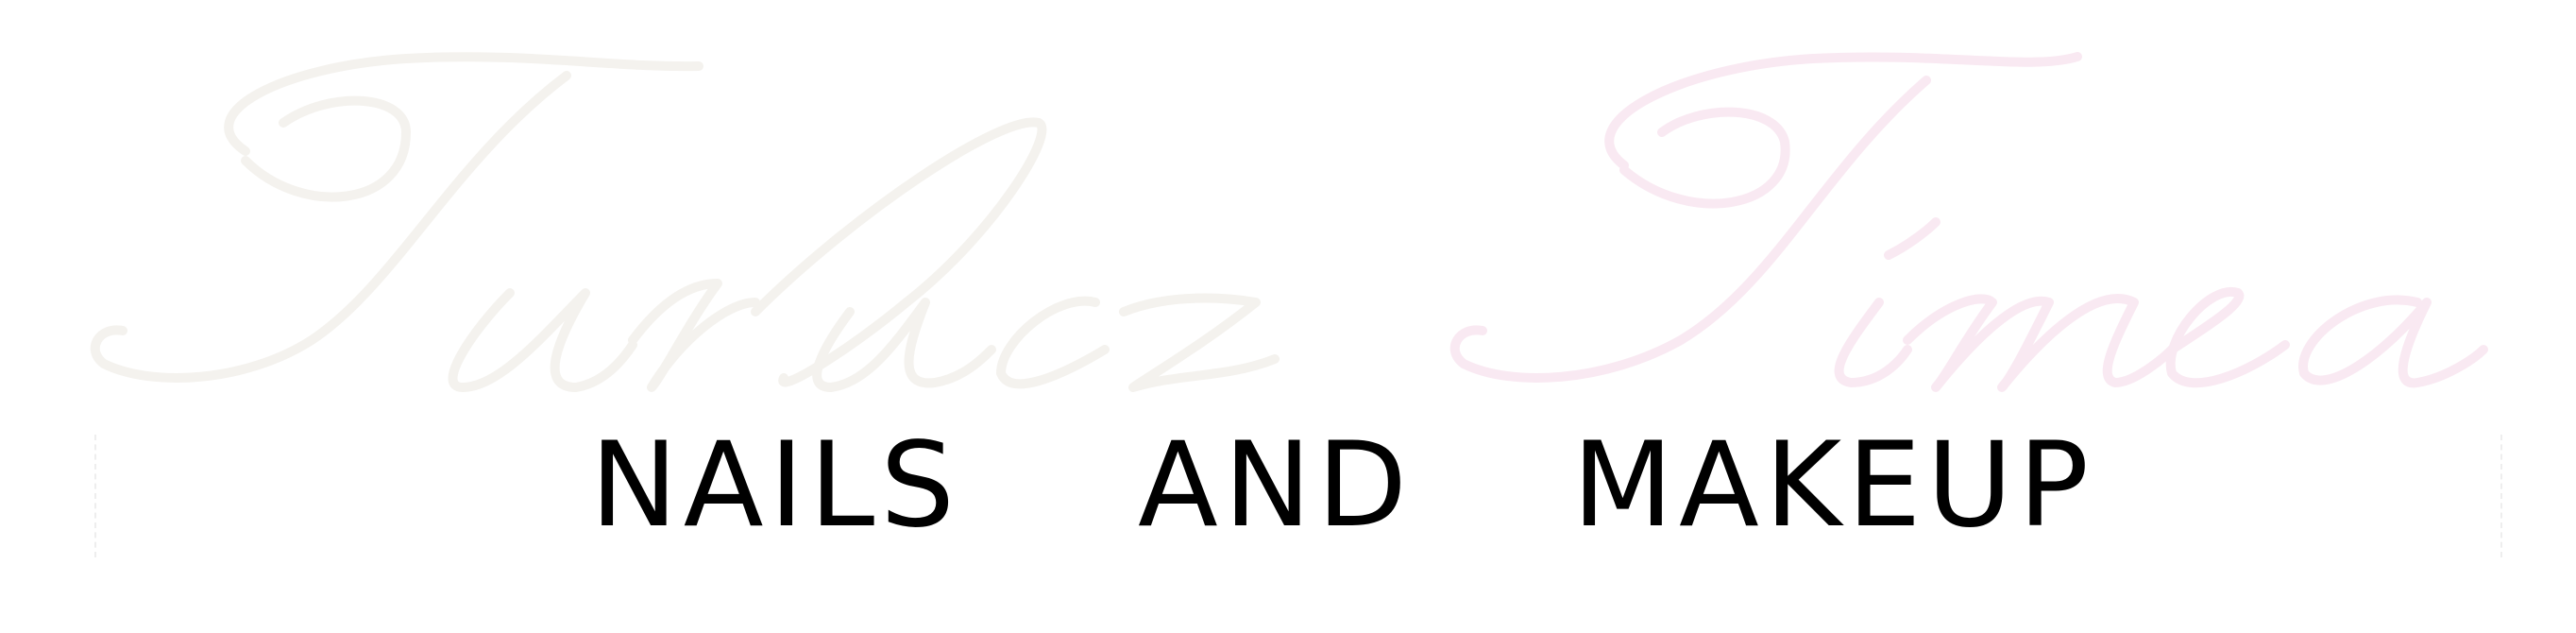 The image size is (2576, 633). Describe the element at coordinates (1276, 486) in the screenshot. I see `tagline-word-and: AND` at that location.